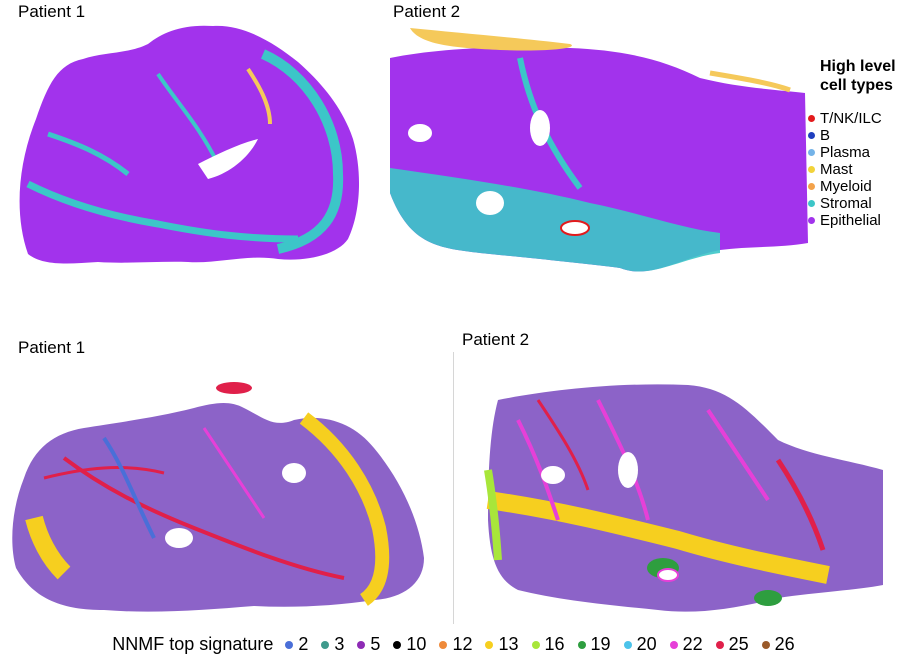 This screenshot has width=920, height=664. What do you see at coordinates (453, 488) in the screenshot?
I see `panel-divider` at bounding box center [453, 488].